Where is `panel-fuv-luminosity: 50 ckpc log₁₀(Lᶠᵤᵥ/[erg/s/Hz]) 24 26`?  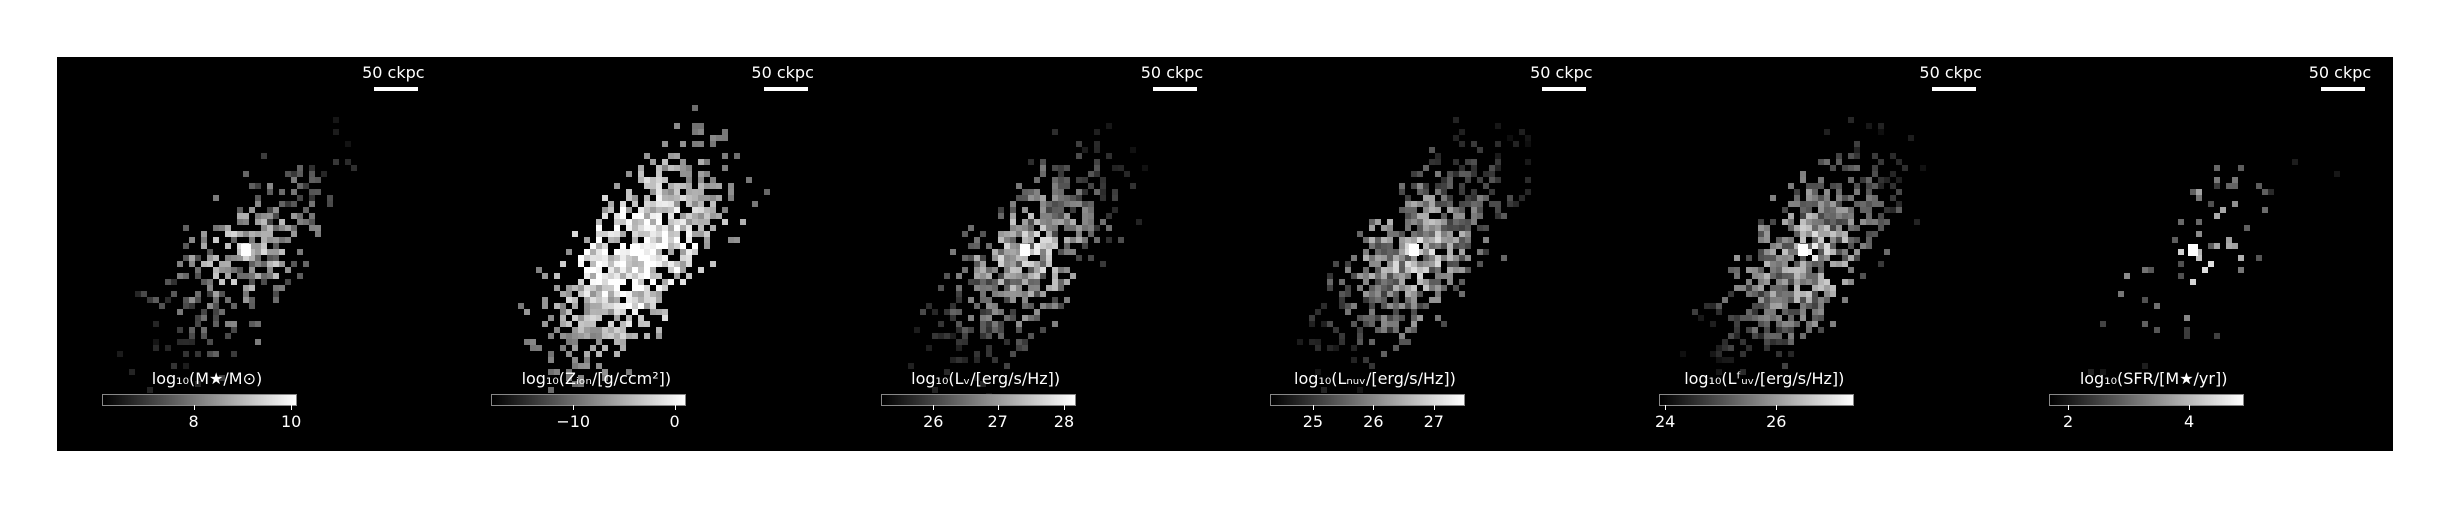
panel-fuv-luminosity: 50 ckpc log₁₀(Lᶠᵤᵥ/[erg/s/Hz]) 24 26 is located at coordinates (1809, 254).